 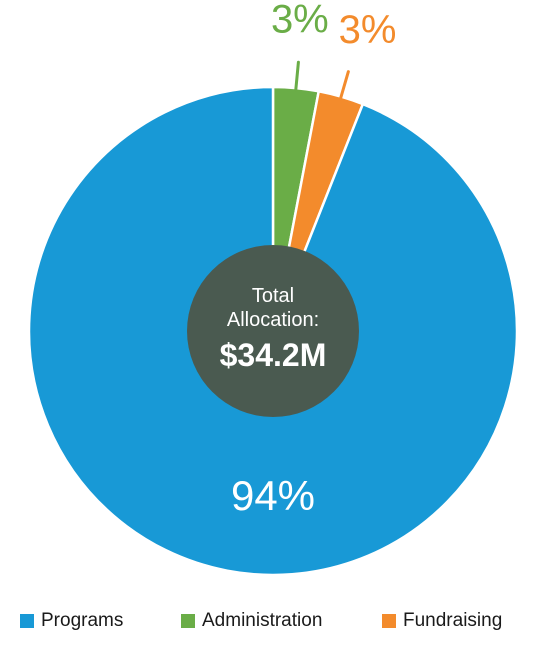 What do you see at coordinates (389, 621) in the screenshot?
I see `legend-swatch-fundraising` at bounding box center [389, 621].